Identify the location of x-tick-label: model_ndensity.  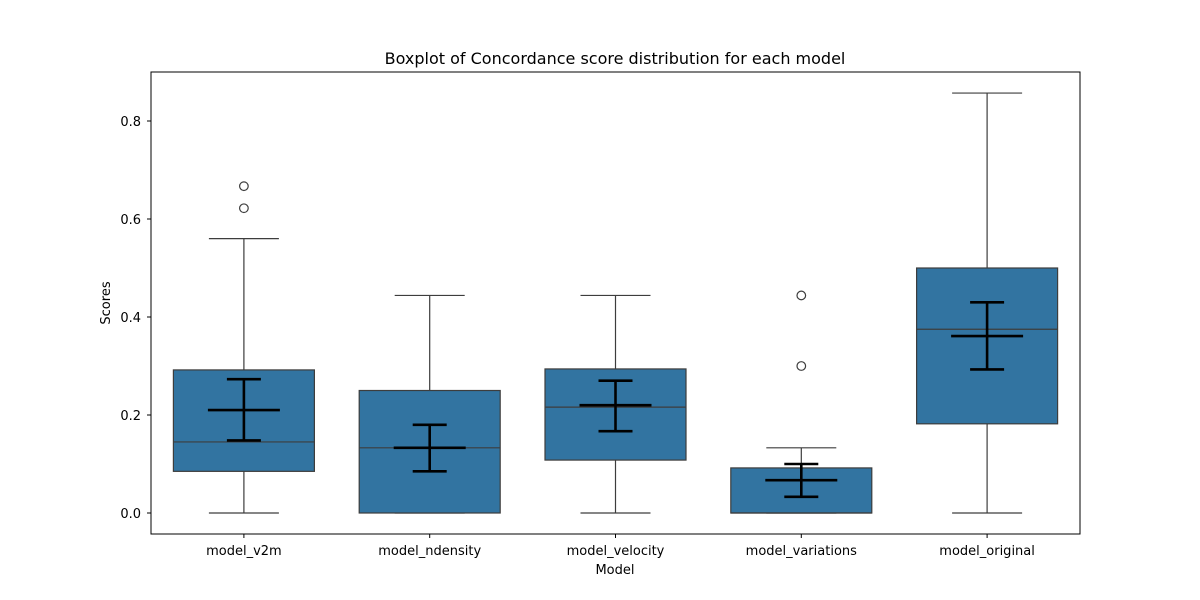
(429, 551).